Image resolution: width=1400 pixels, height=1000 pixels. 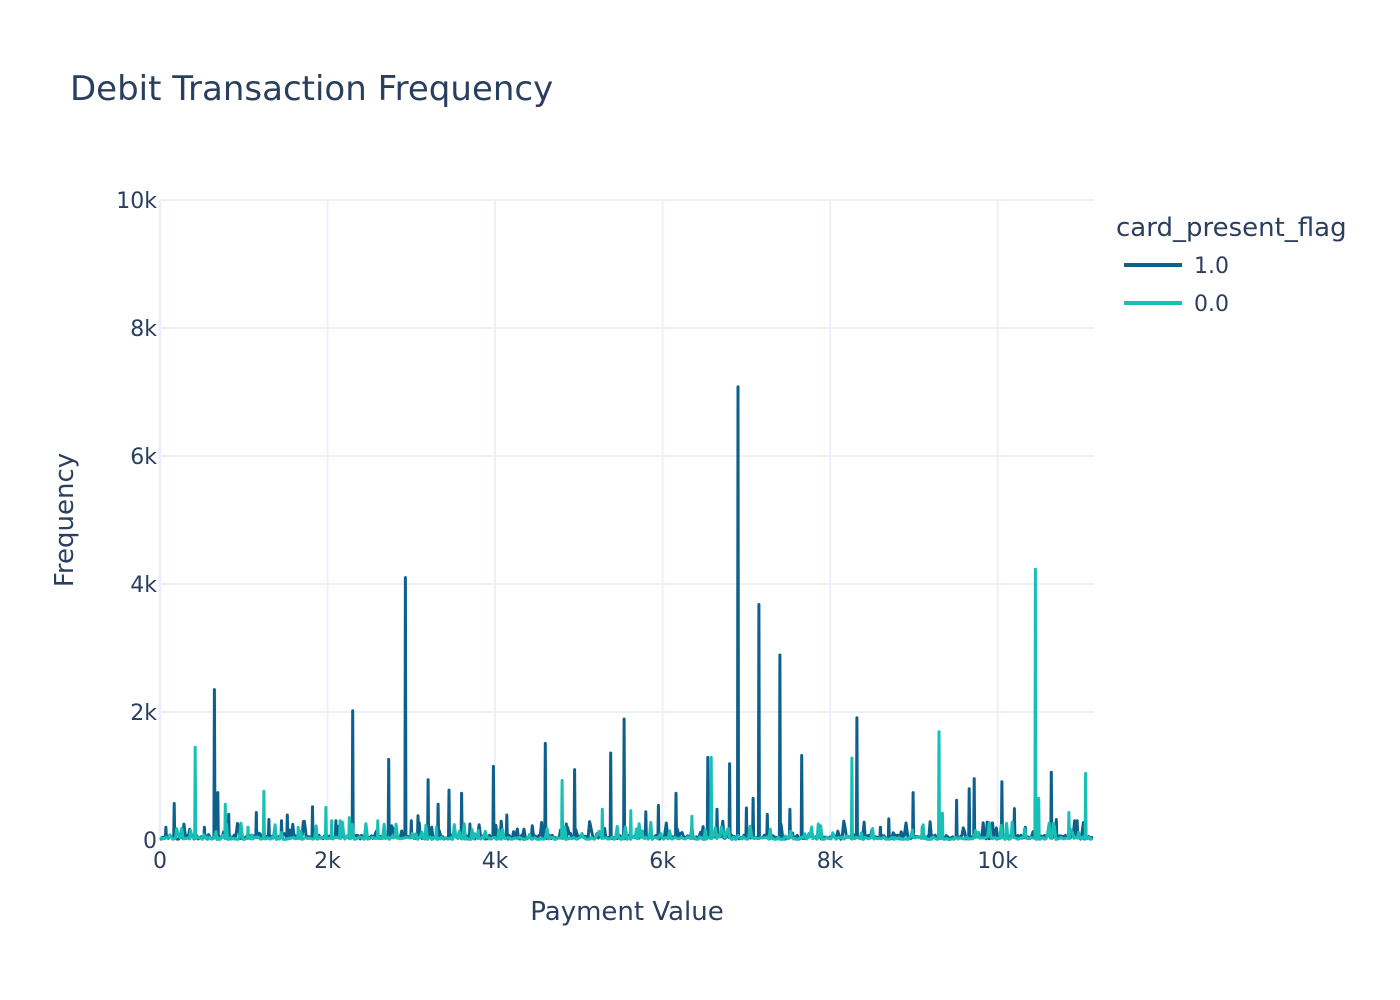 I want to click on x-tick-label: 8k, so click(x=830, y=861).